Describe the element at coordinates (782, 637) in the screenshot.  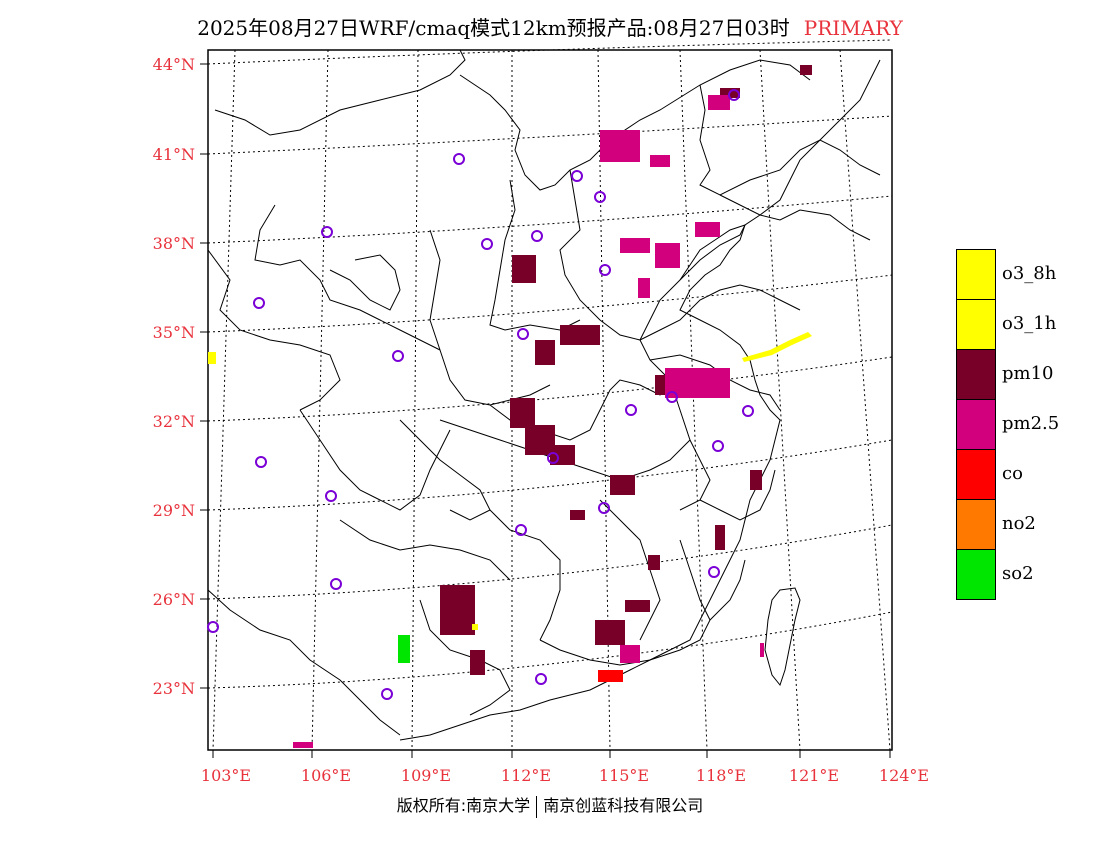
I see `taiwan-island` at that location.